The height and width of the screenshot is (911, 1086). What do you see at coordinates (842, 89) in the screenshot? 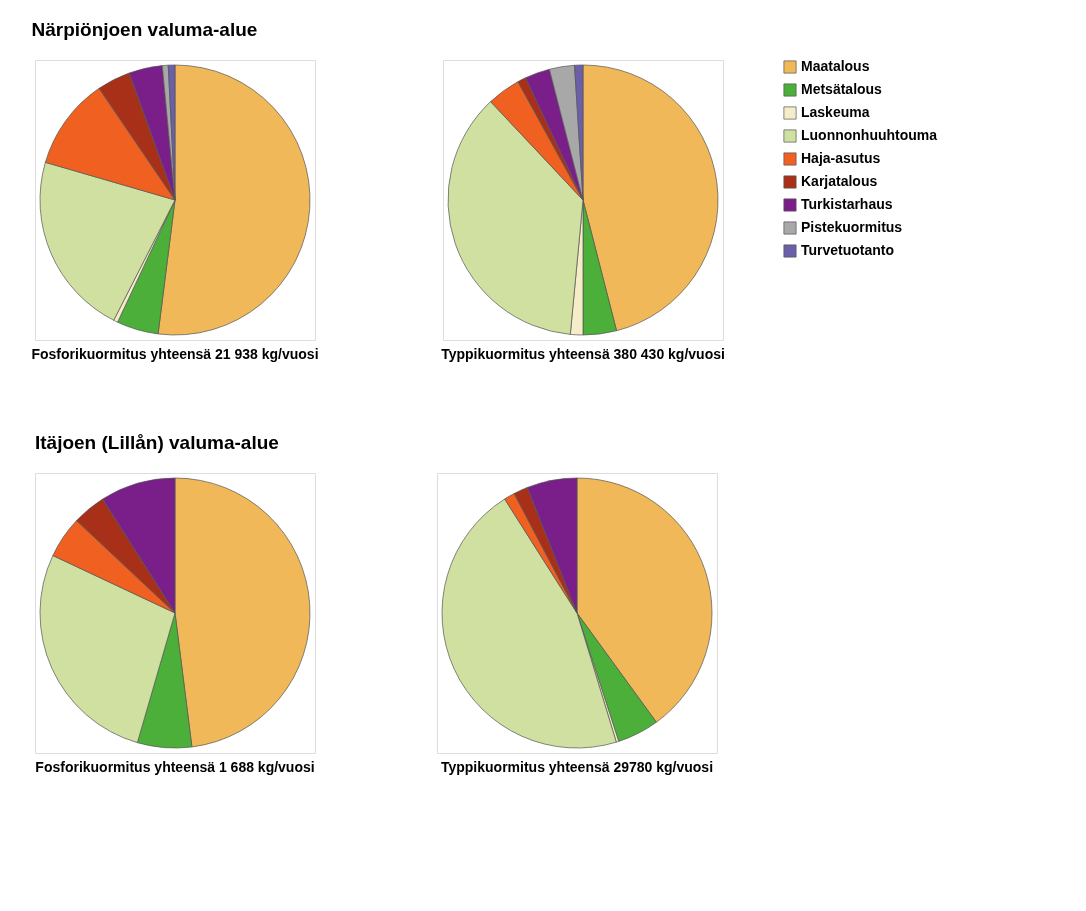
I see `legend-label: Metsätalous` at bounding box center [842, 89].